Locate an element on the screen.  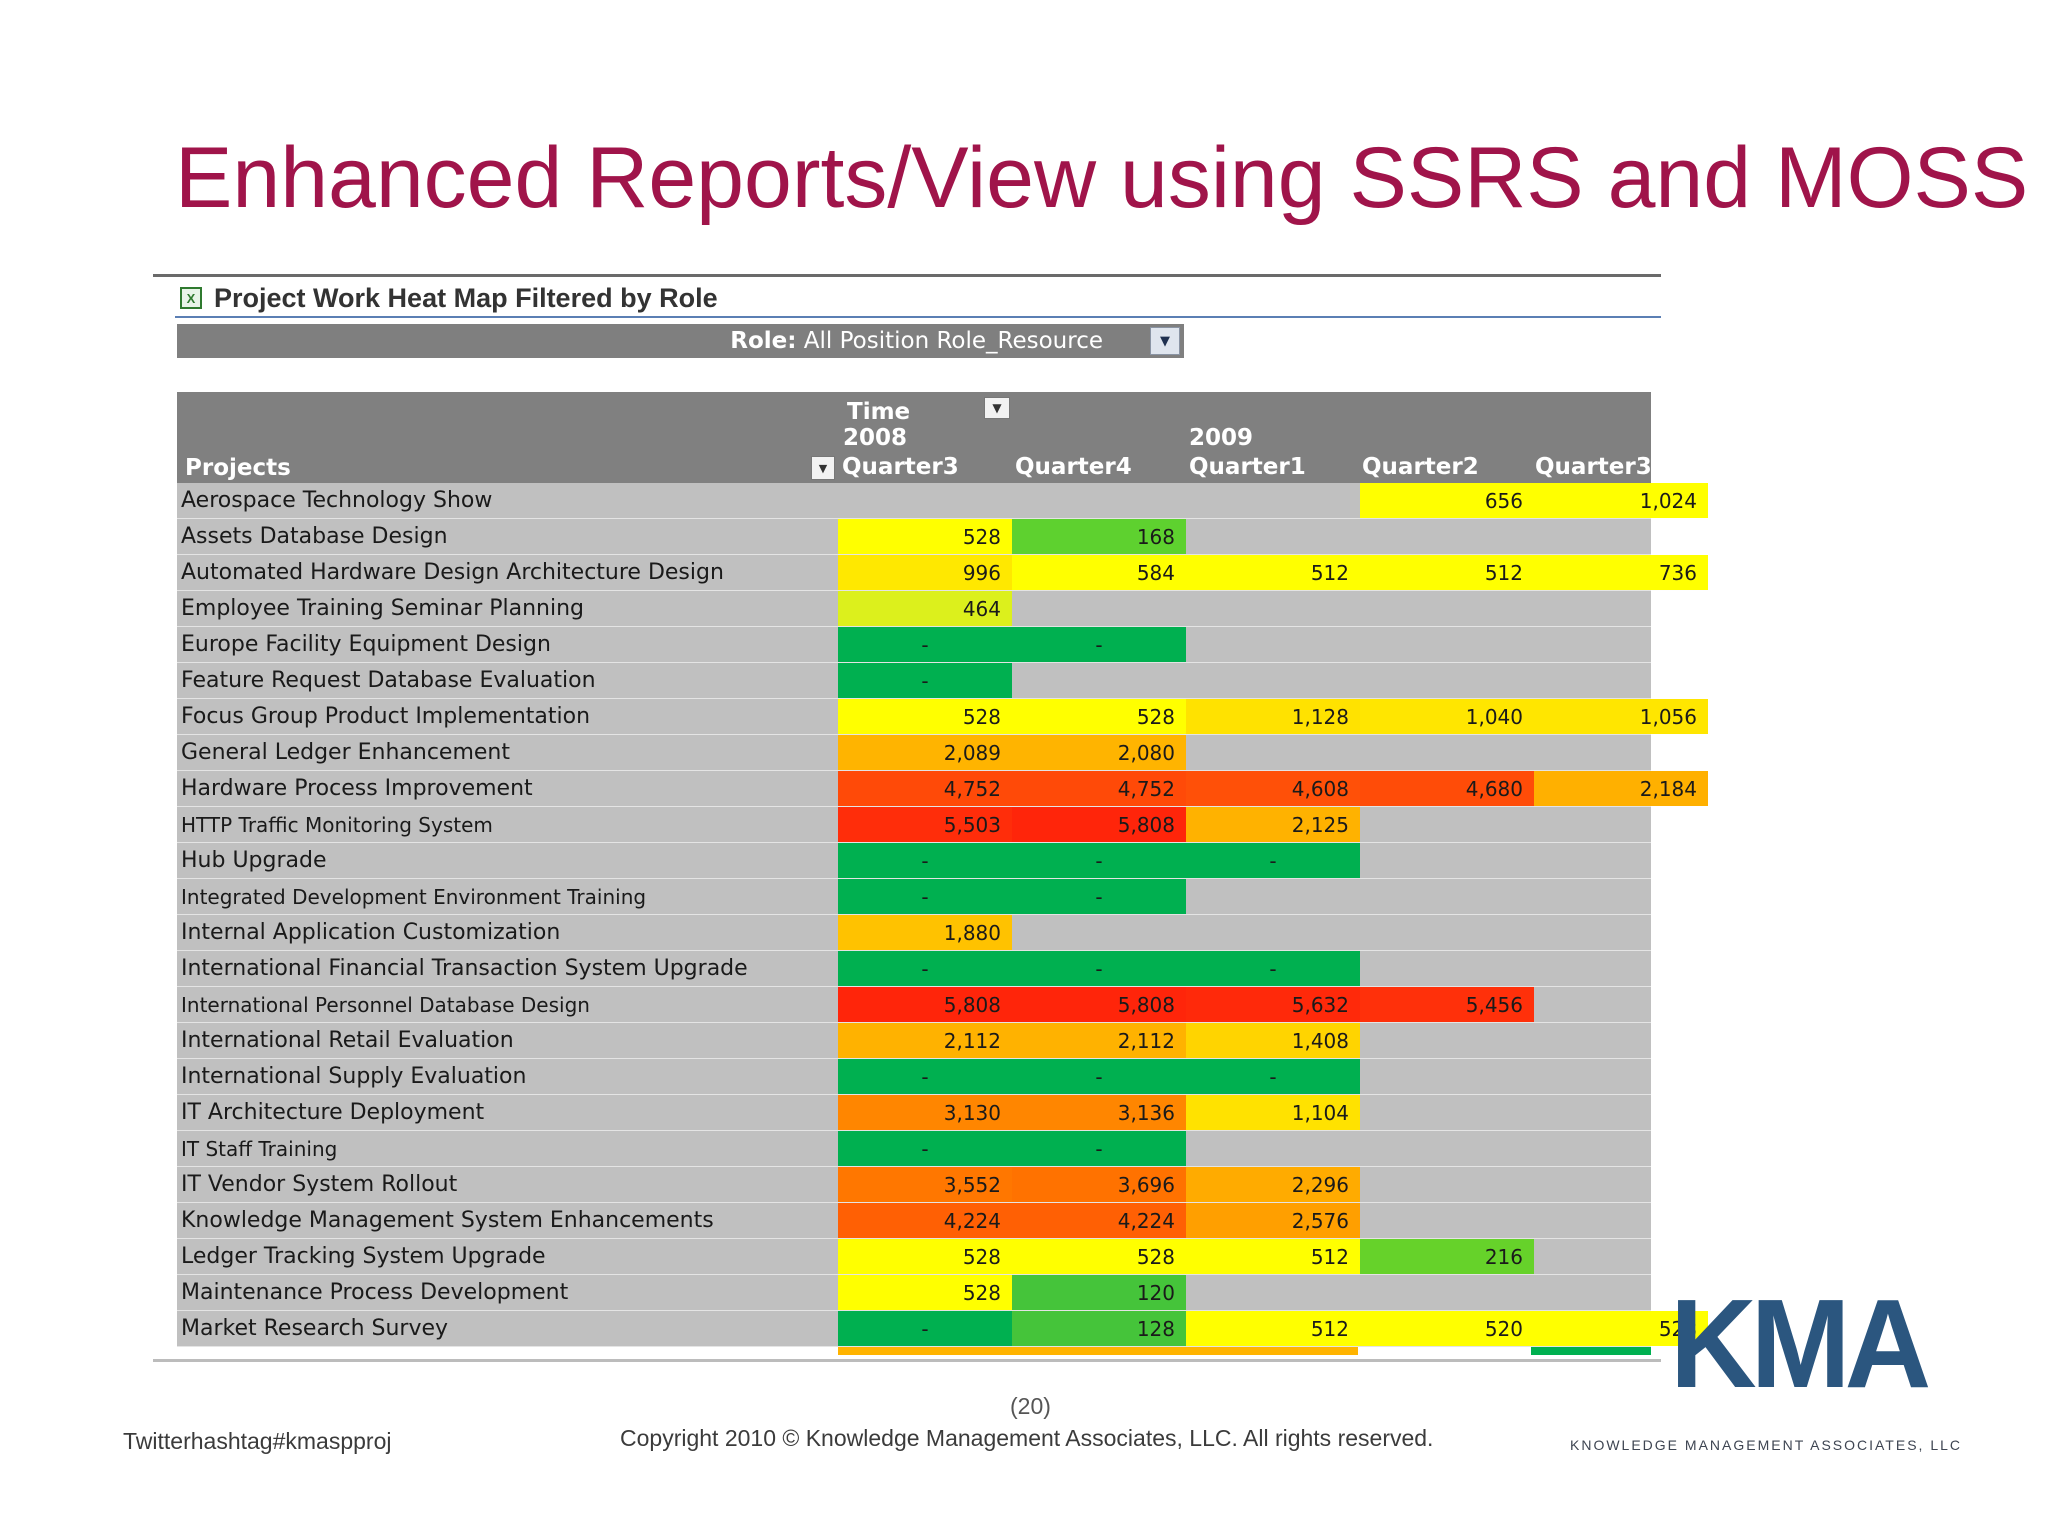
project-name: Europe Facility Equipment Design is located at coordinates (366, 644).